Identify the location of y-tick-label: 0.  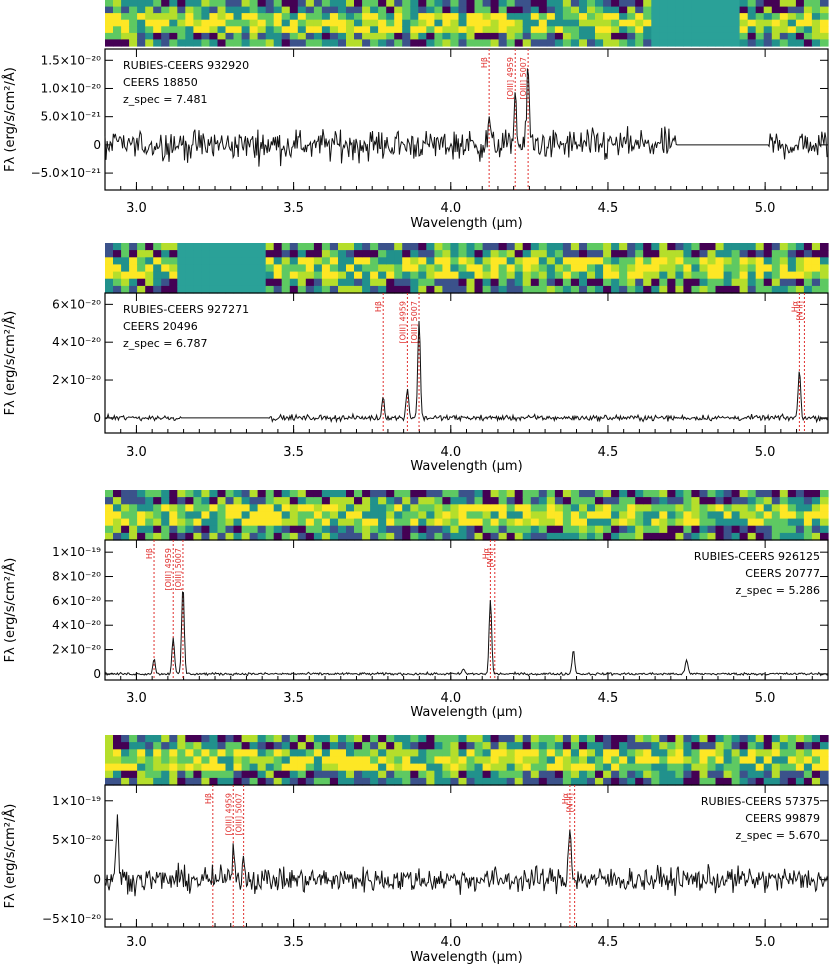
(97, 145).